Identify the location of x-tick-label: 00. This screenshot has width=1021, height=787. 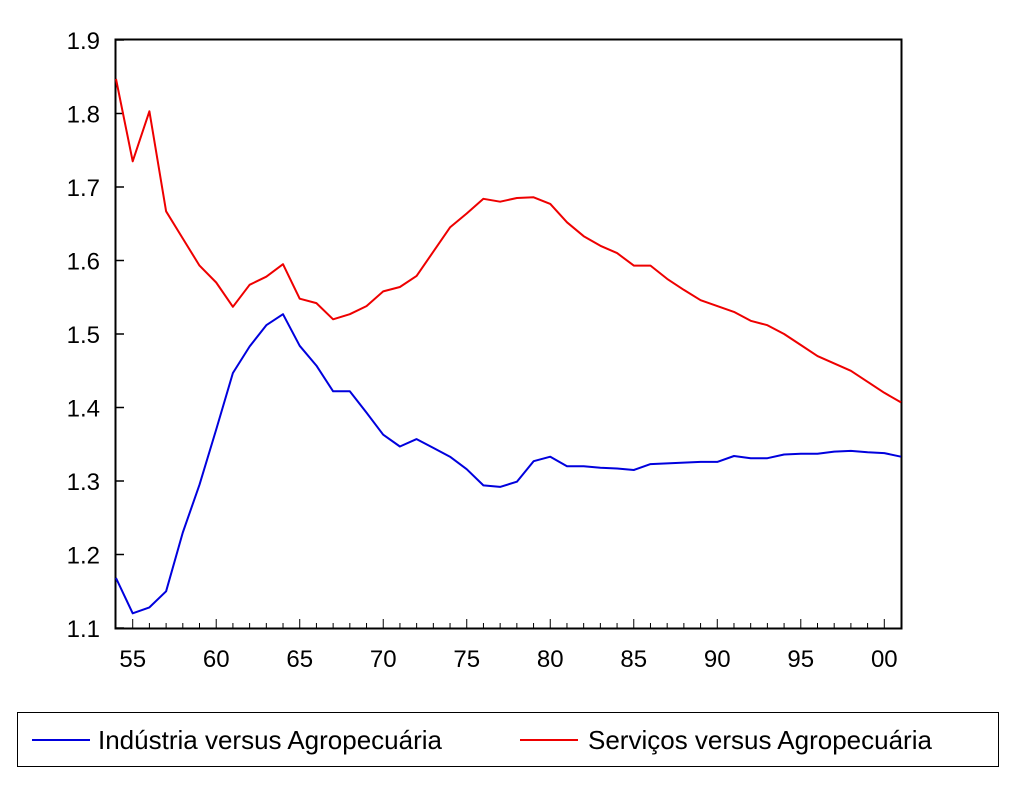
(884, 659).